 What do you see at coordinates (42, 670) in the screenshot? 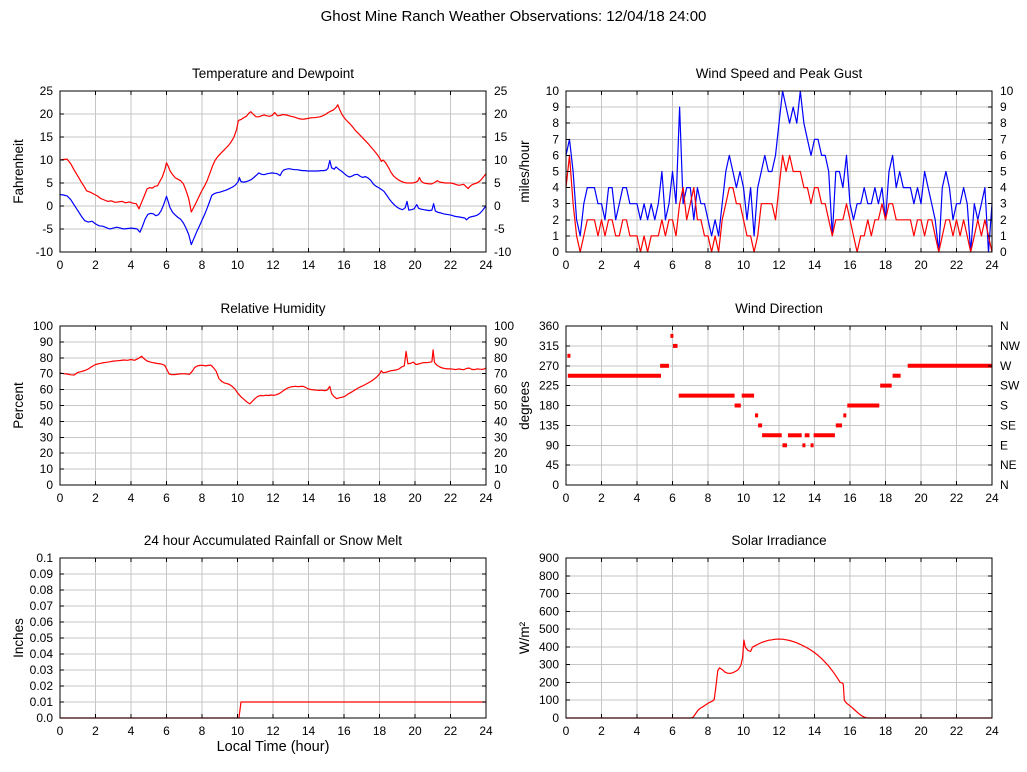
I see `svg-text: 0.03` at bounding box center [42, 670].